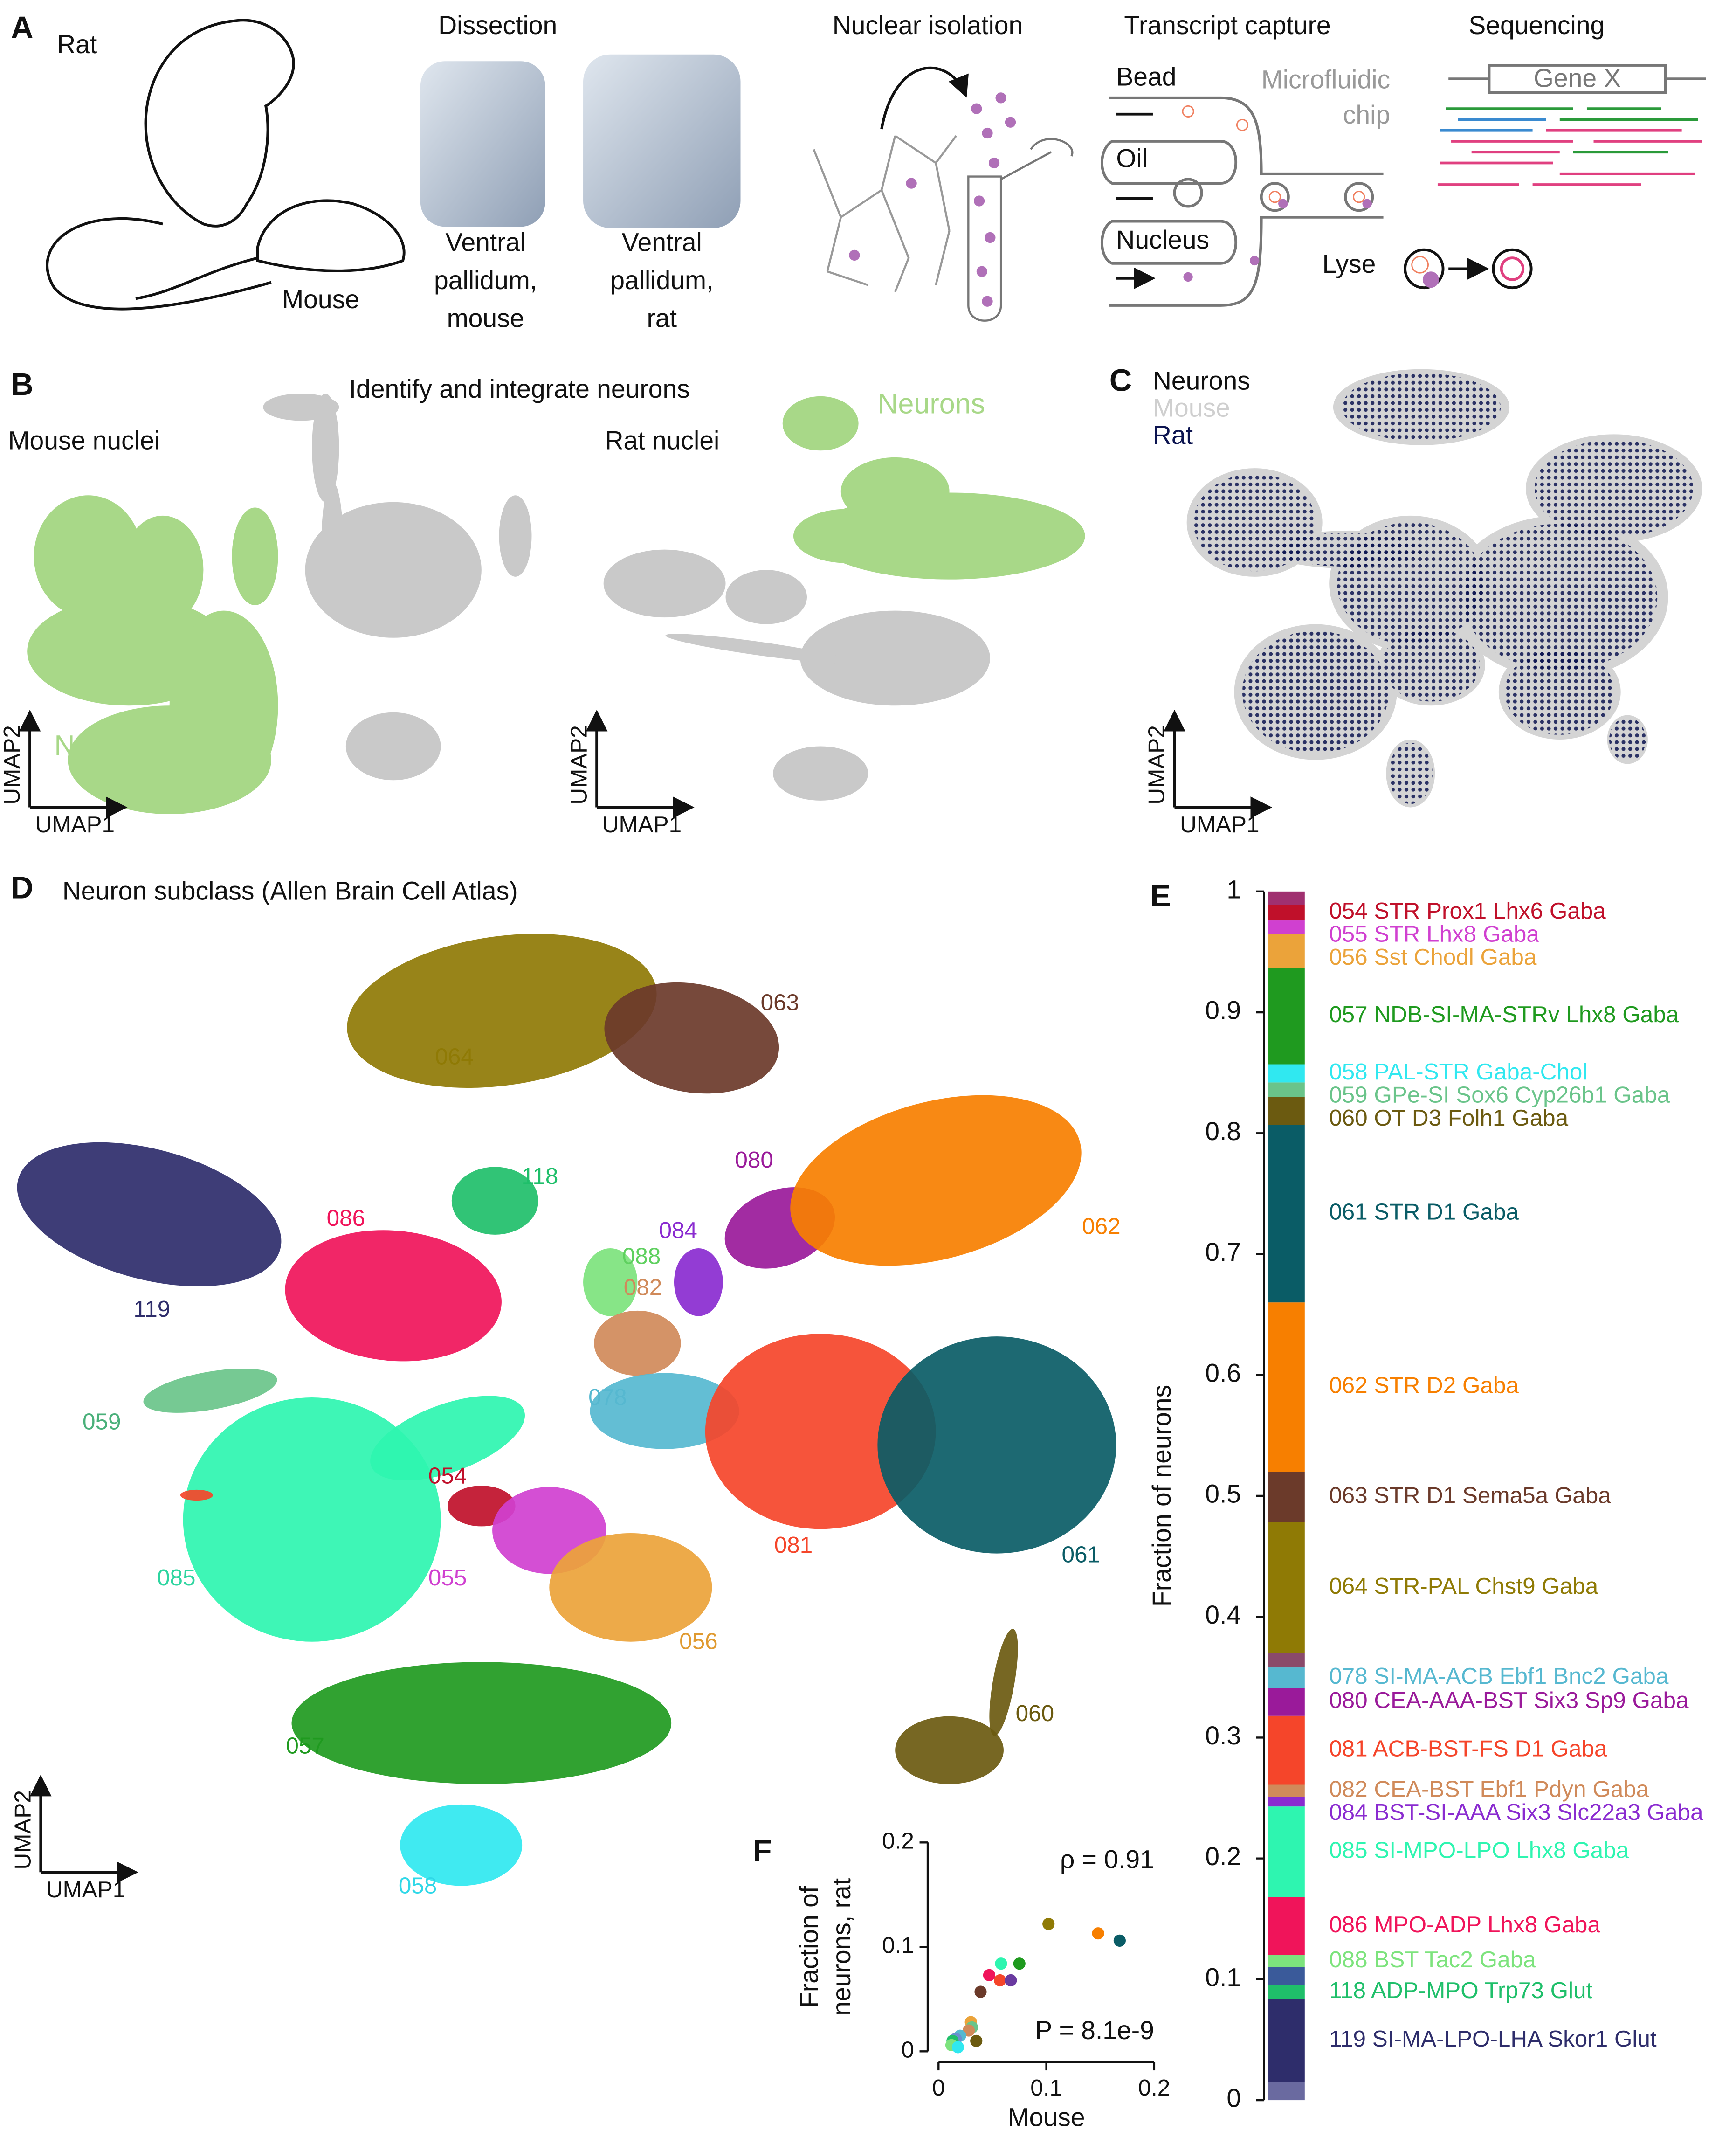 Image resolution: width=1736 pixels, height=2137 pixels. Describe the element at coordinates (1433, 957) in the screenshot. I see `segment-label: 056 Sst Chodl Gaba` at that location.